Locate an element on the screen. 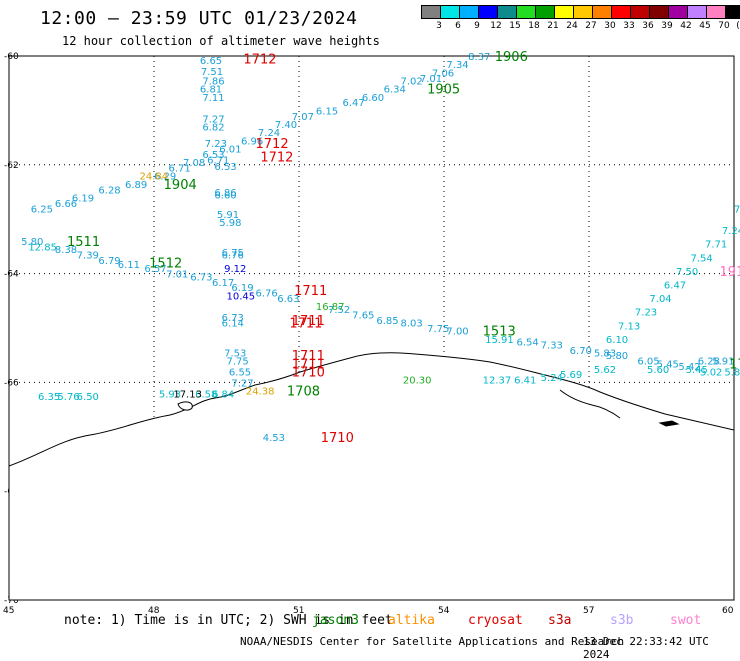 This screenshot has width=740, height=661. wave-height-label: 6.70 is located at coordinates (581, 351).